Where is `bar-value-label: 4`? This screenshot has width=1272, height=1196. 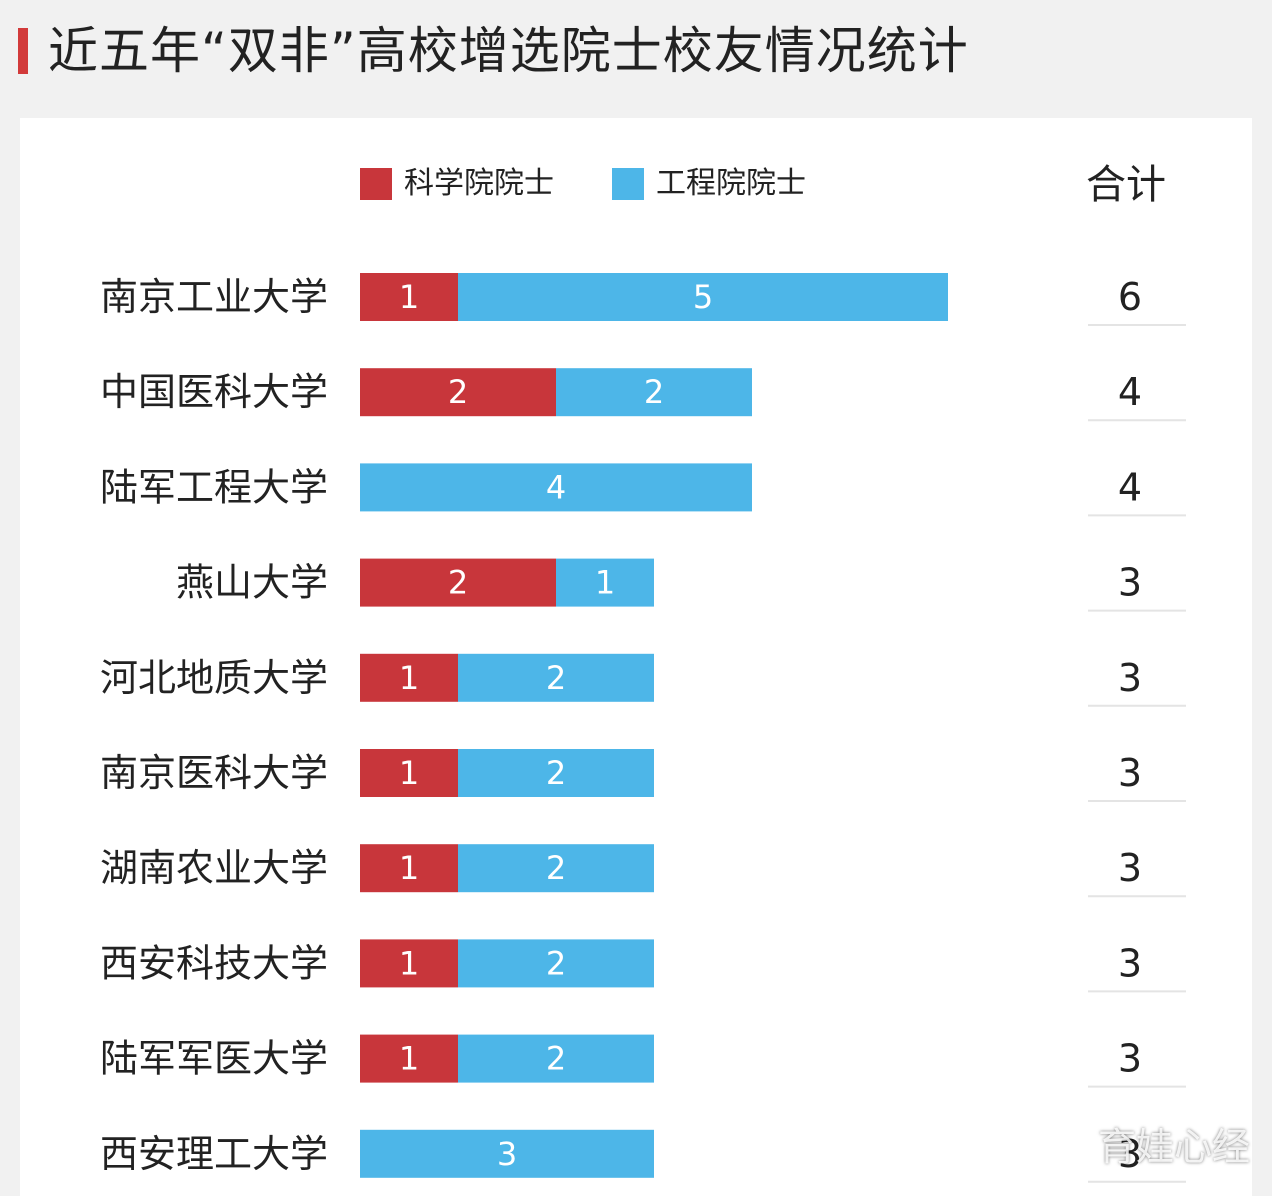 bar-value-label: 4 is located at coordinates (556, 487).